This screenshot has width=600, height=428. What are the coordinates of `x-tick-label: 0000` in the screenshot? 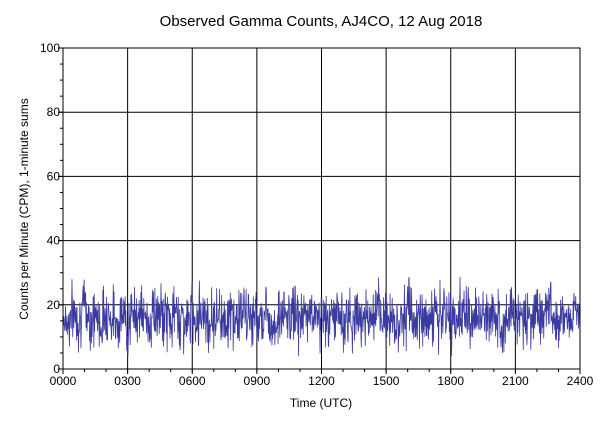 It's located at (63, 381).